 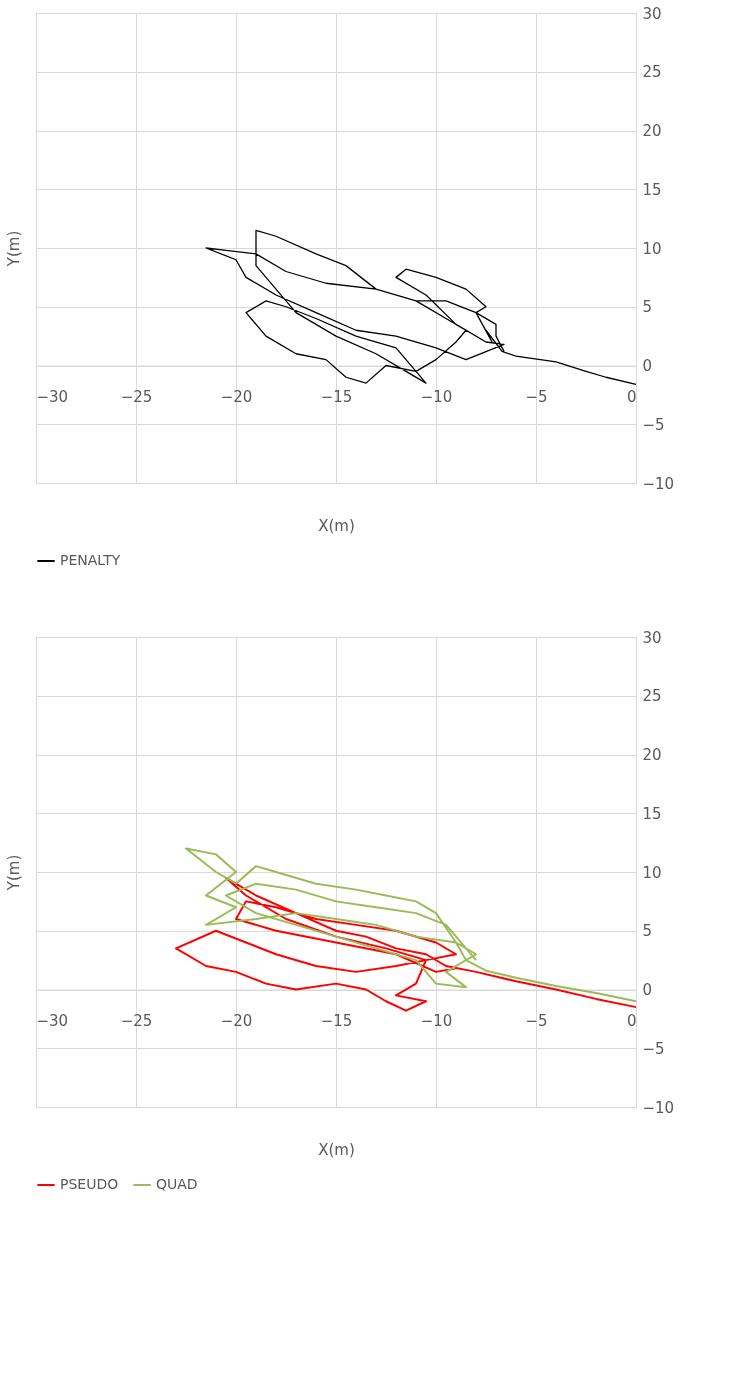 I want to click on legend-label: QUAD, so click(x=177, y=1184).